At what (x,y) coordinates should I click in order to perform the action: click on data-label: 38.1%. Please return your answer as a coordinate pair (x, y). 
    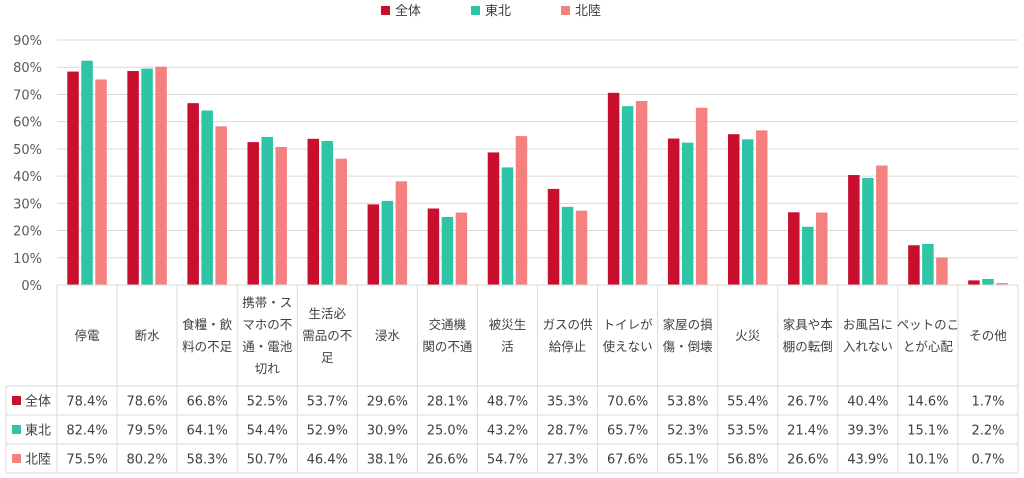
    Looking at the image, I should click on (387, 460).